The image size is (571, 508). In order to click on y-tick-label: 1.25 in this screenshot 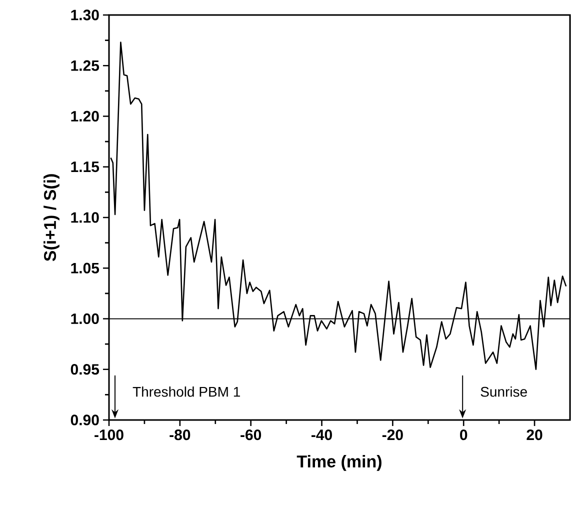, I will do `click(85, 65)`.